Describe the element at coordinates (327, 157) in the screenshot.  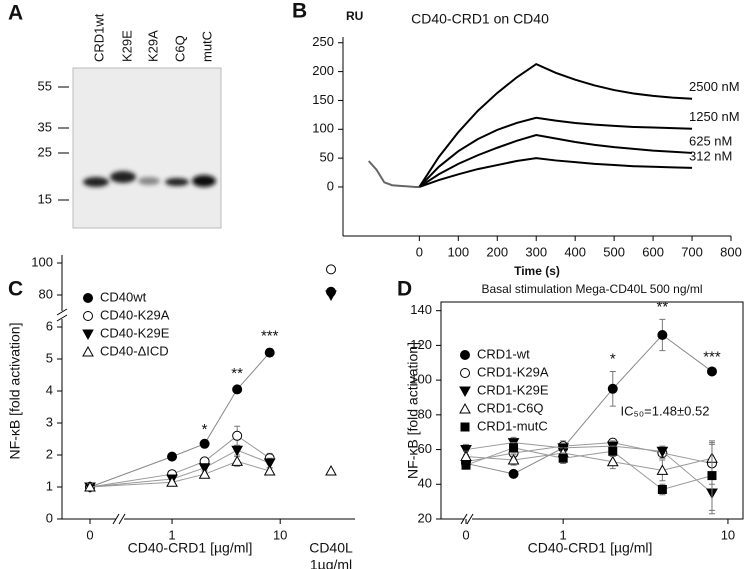
I see `y-tick-label: 50` at that location.